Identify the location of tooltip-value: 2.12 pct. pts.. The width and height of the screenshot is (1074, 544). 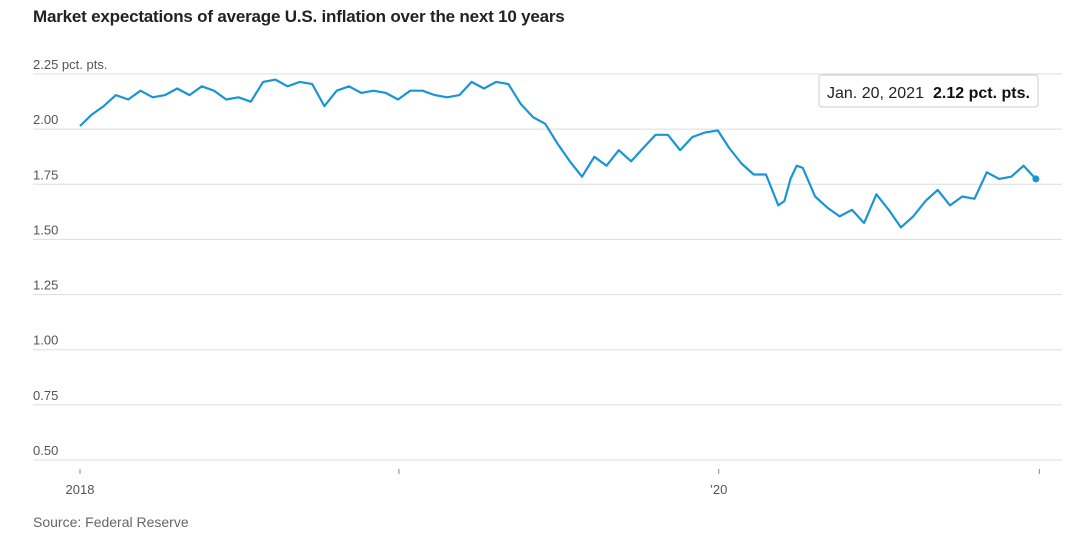
(981, 93).